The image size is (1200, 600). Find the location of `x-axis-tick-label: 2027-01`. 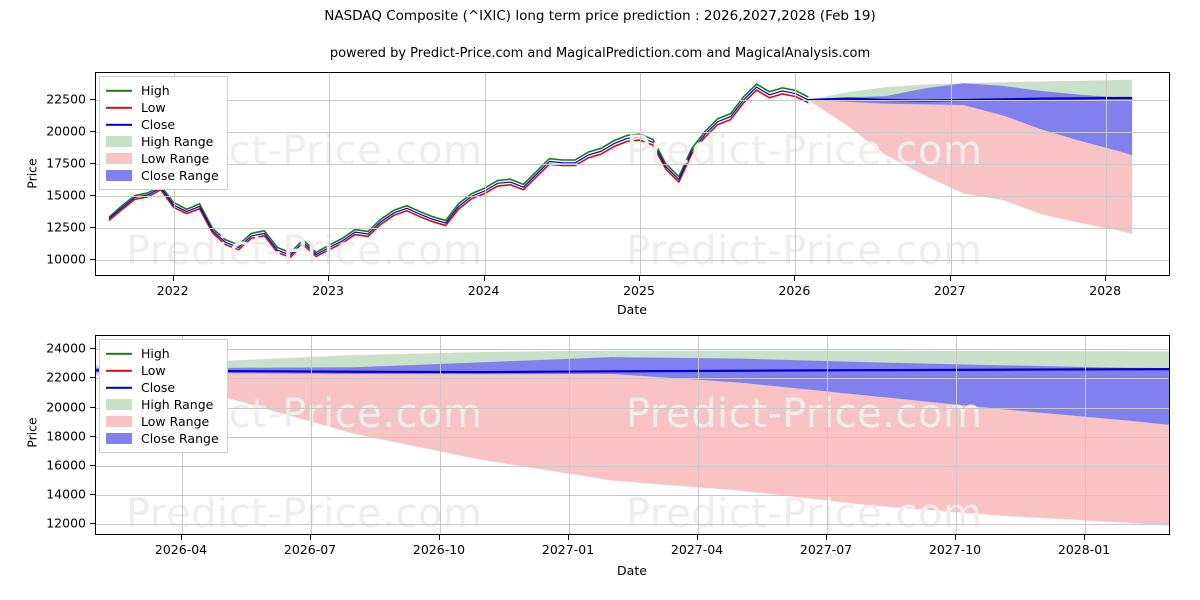

x-axis-tick-label: 2027-01 is located at coordinates (568, 549).